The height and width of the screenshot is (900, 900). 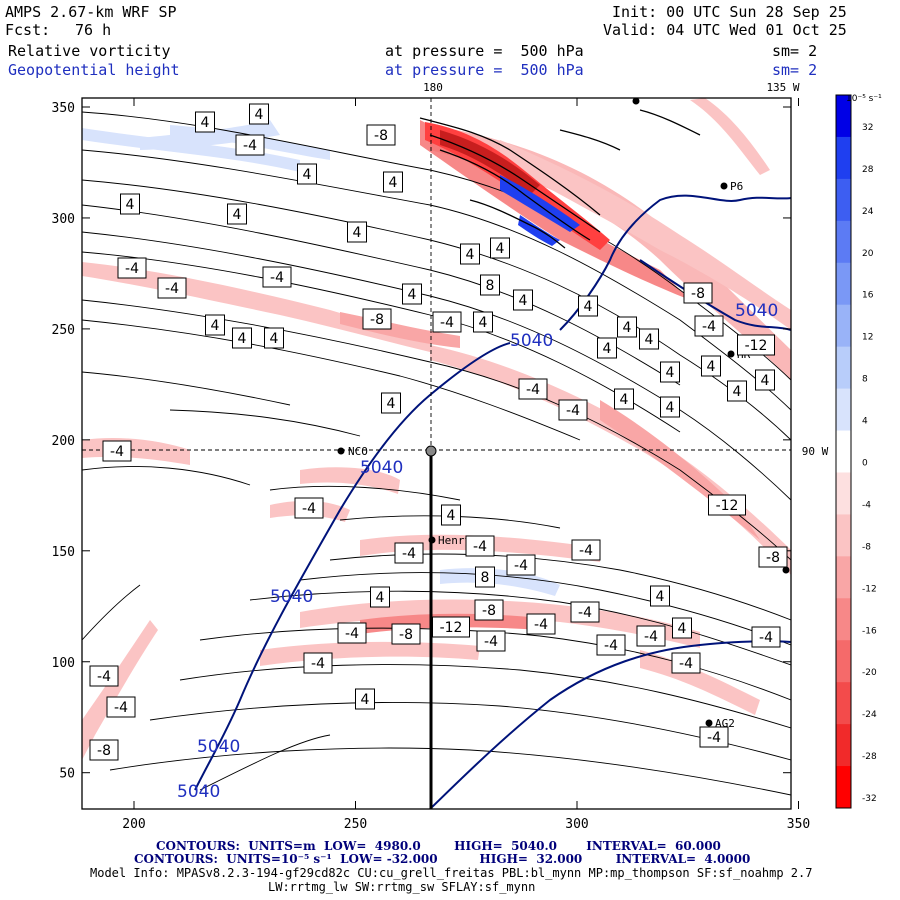 I want to click on colorbar-label: -20, so click(x=869, y=673).